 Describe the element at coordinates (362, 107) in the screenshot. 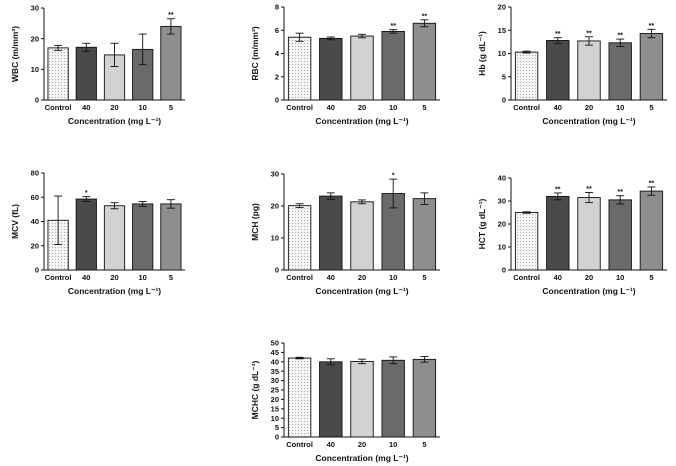

I see `rbc-x-tick-label: 20` at that location.